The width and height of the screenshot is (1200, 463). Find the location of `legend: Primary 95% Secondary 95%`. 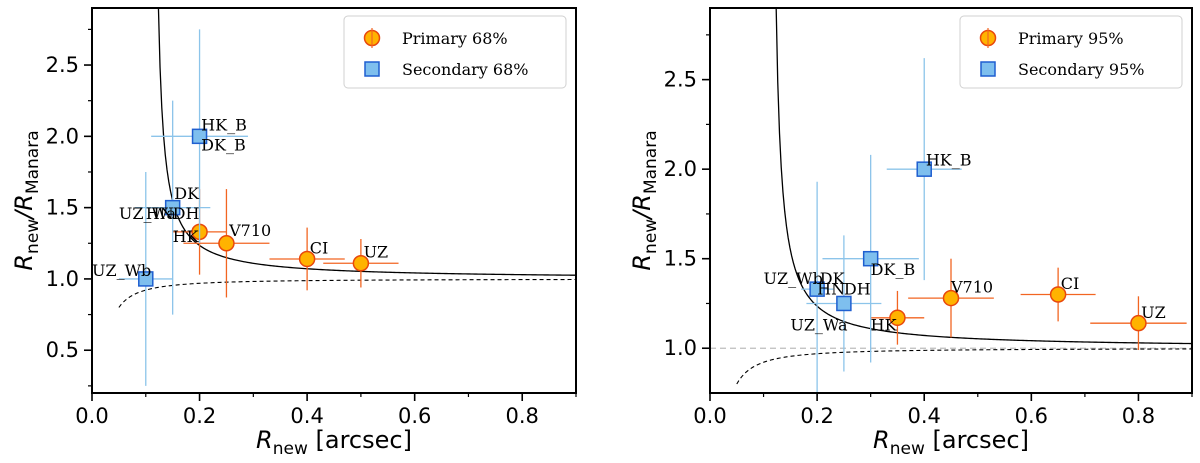

legend: Primary 95% Secondary 95% is located at coordinates (1071, 52).